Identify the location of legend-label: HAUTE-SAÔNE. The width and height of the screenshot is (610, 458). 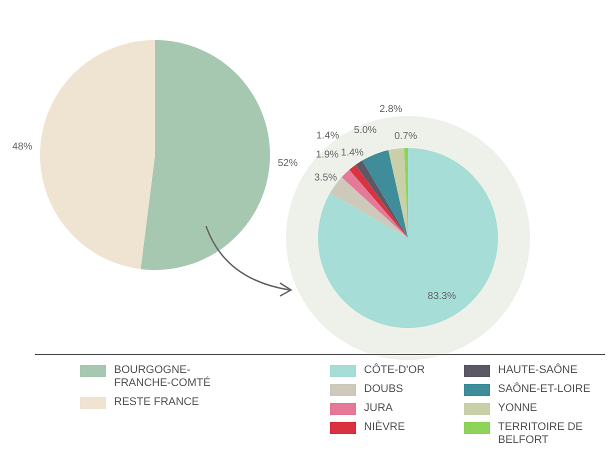
(538, 370).